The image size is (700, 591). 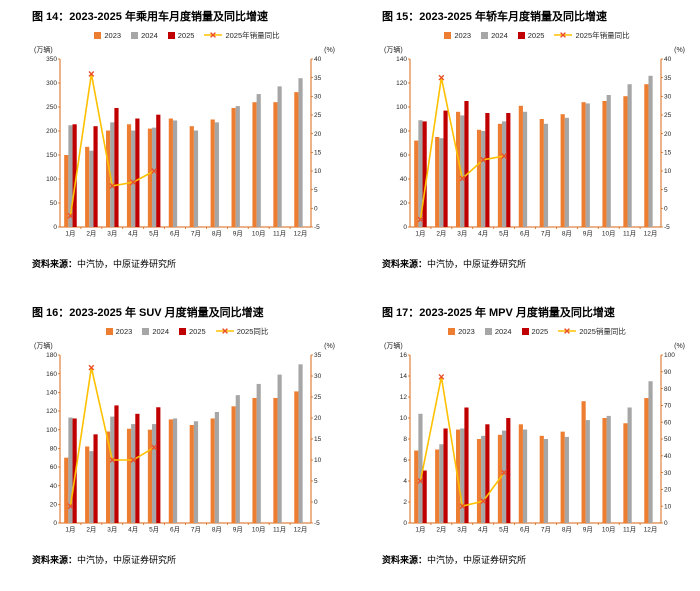 I want to click on svg-text: 90, so click(x=668, y=372).